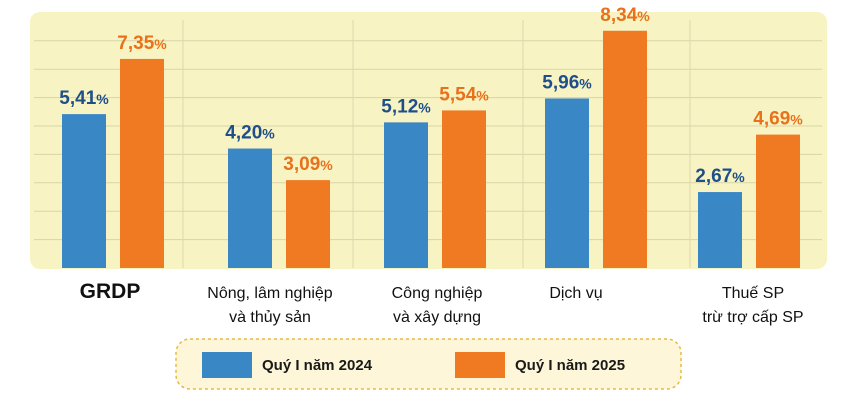 This screenshot has height=407, width=850. Describe the element at coordinates (753, 293) in the screenshot. I see `category-label: Thuế SP` at that location.